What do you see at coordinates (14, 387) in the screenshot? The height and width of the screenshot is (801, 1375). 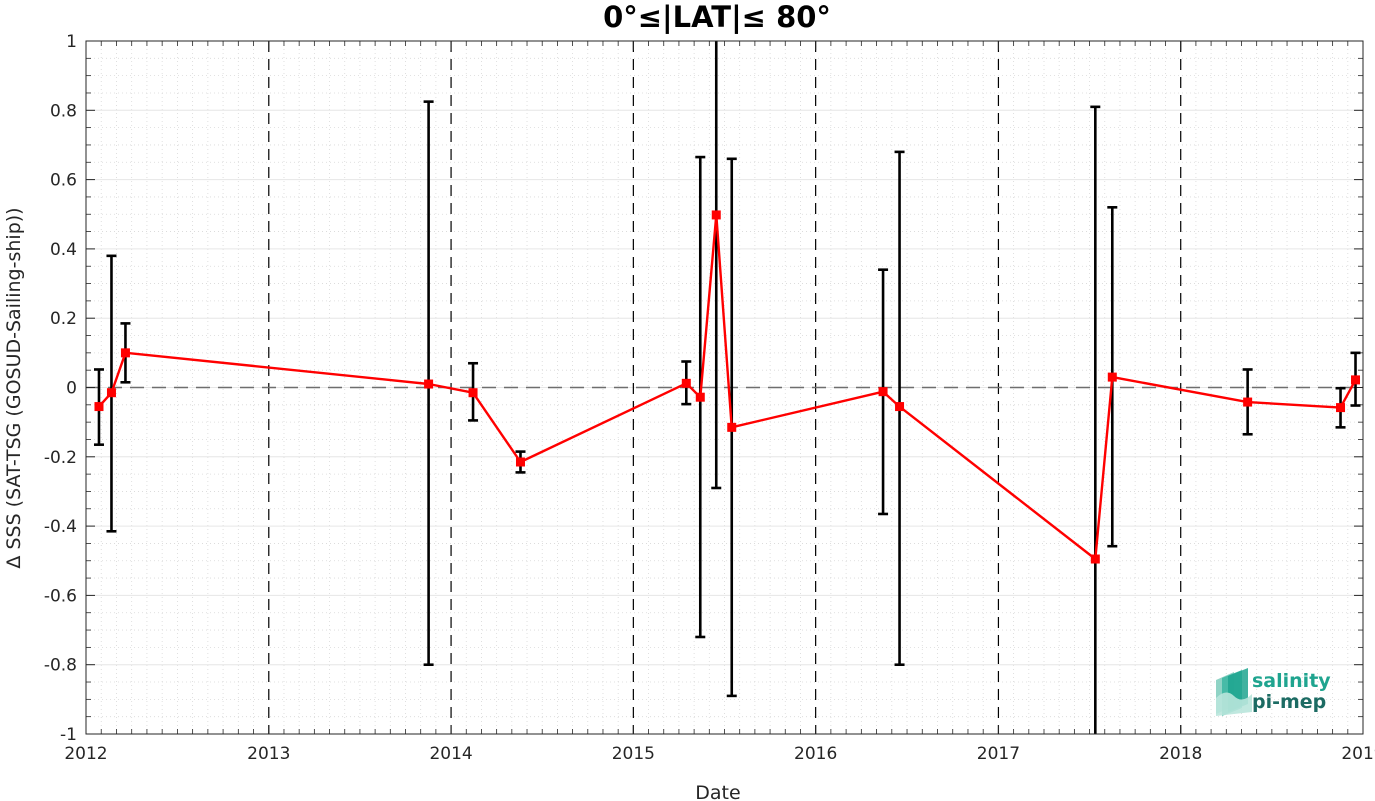 I see `y-axis-label: Δ SSS (SAT-TSG (GOSUD-Sailing-ship))` at bounding box center [14, 387].